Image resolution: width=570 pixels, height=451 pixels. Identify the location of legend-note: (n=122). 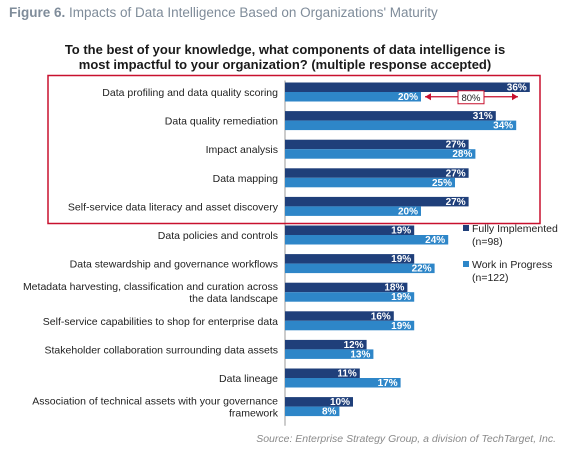
(490, 278).